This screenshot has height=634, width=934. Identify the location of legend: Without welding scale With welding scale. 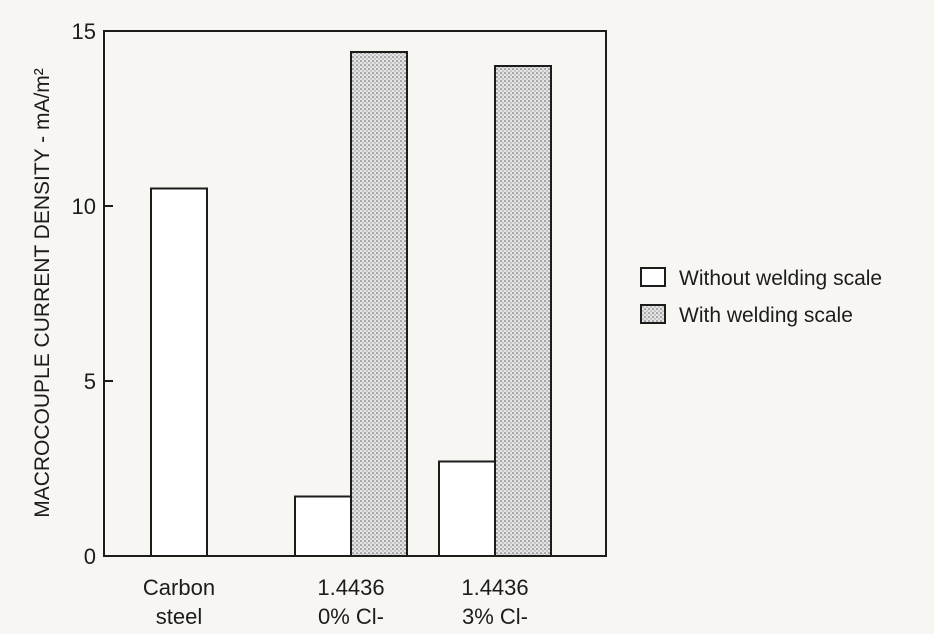
(761, 297).